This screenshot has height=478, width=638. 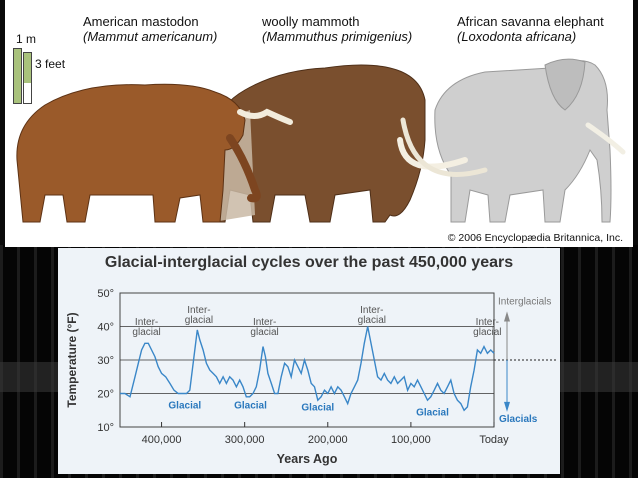 I want to click on temperature-series-line, so click(x=307, y=369).